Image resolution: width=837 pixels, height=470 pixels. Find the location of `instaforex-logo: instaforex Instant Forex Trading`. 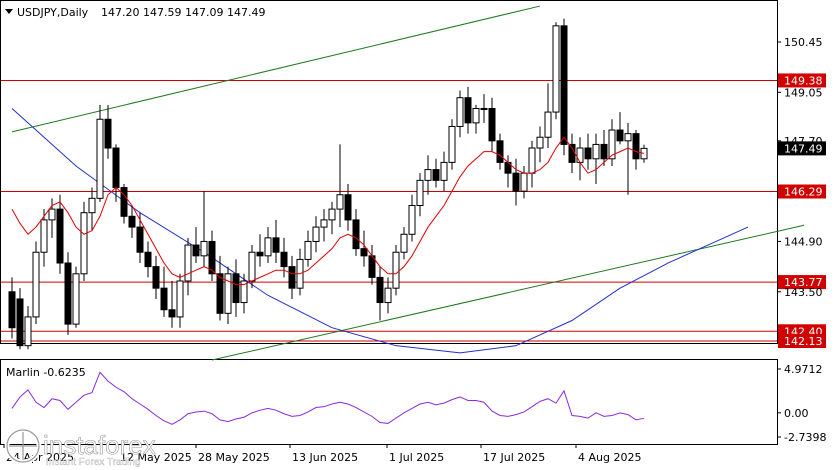

instaforex-logo: instaforex Instant Forex Trading is located at coordinates (80, 447).